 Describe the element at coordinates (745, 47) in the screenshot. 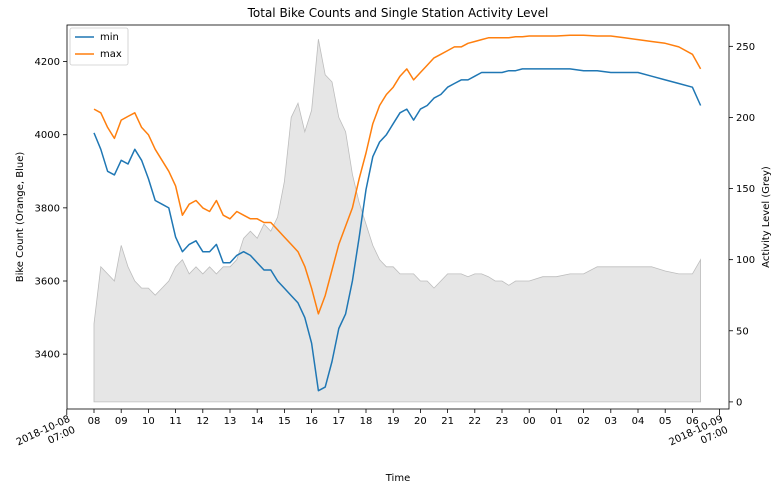

I see `right-tick-label: 250` at that location.